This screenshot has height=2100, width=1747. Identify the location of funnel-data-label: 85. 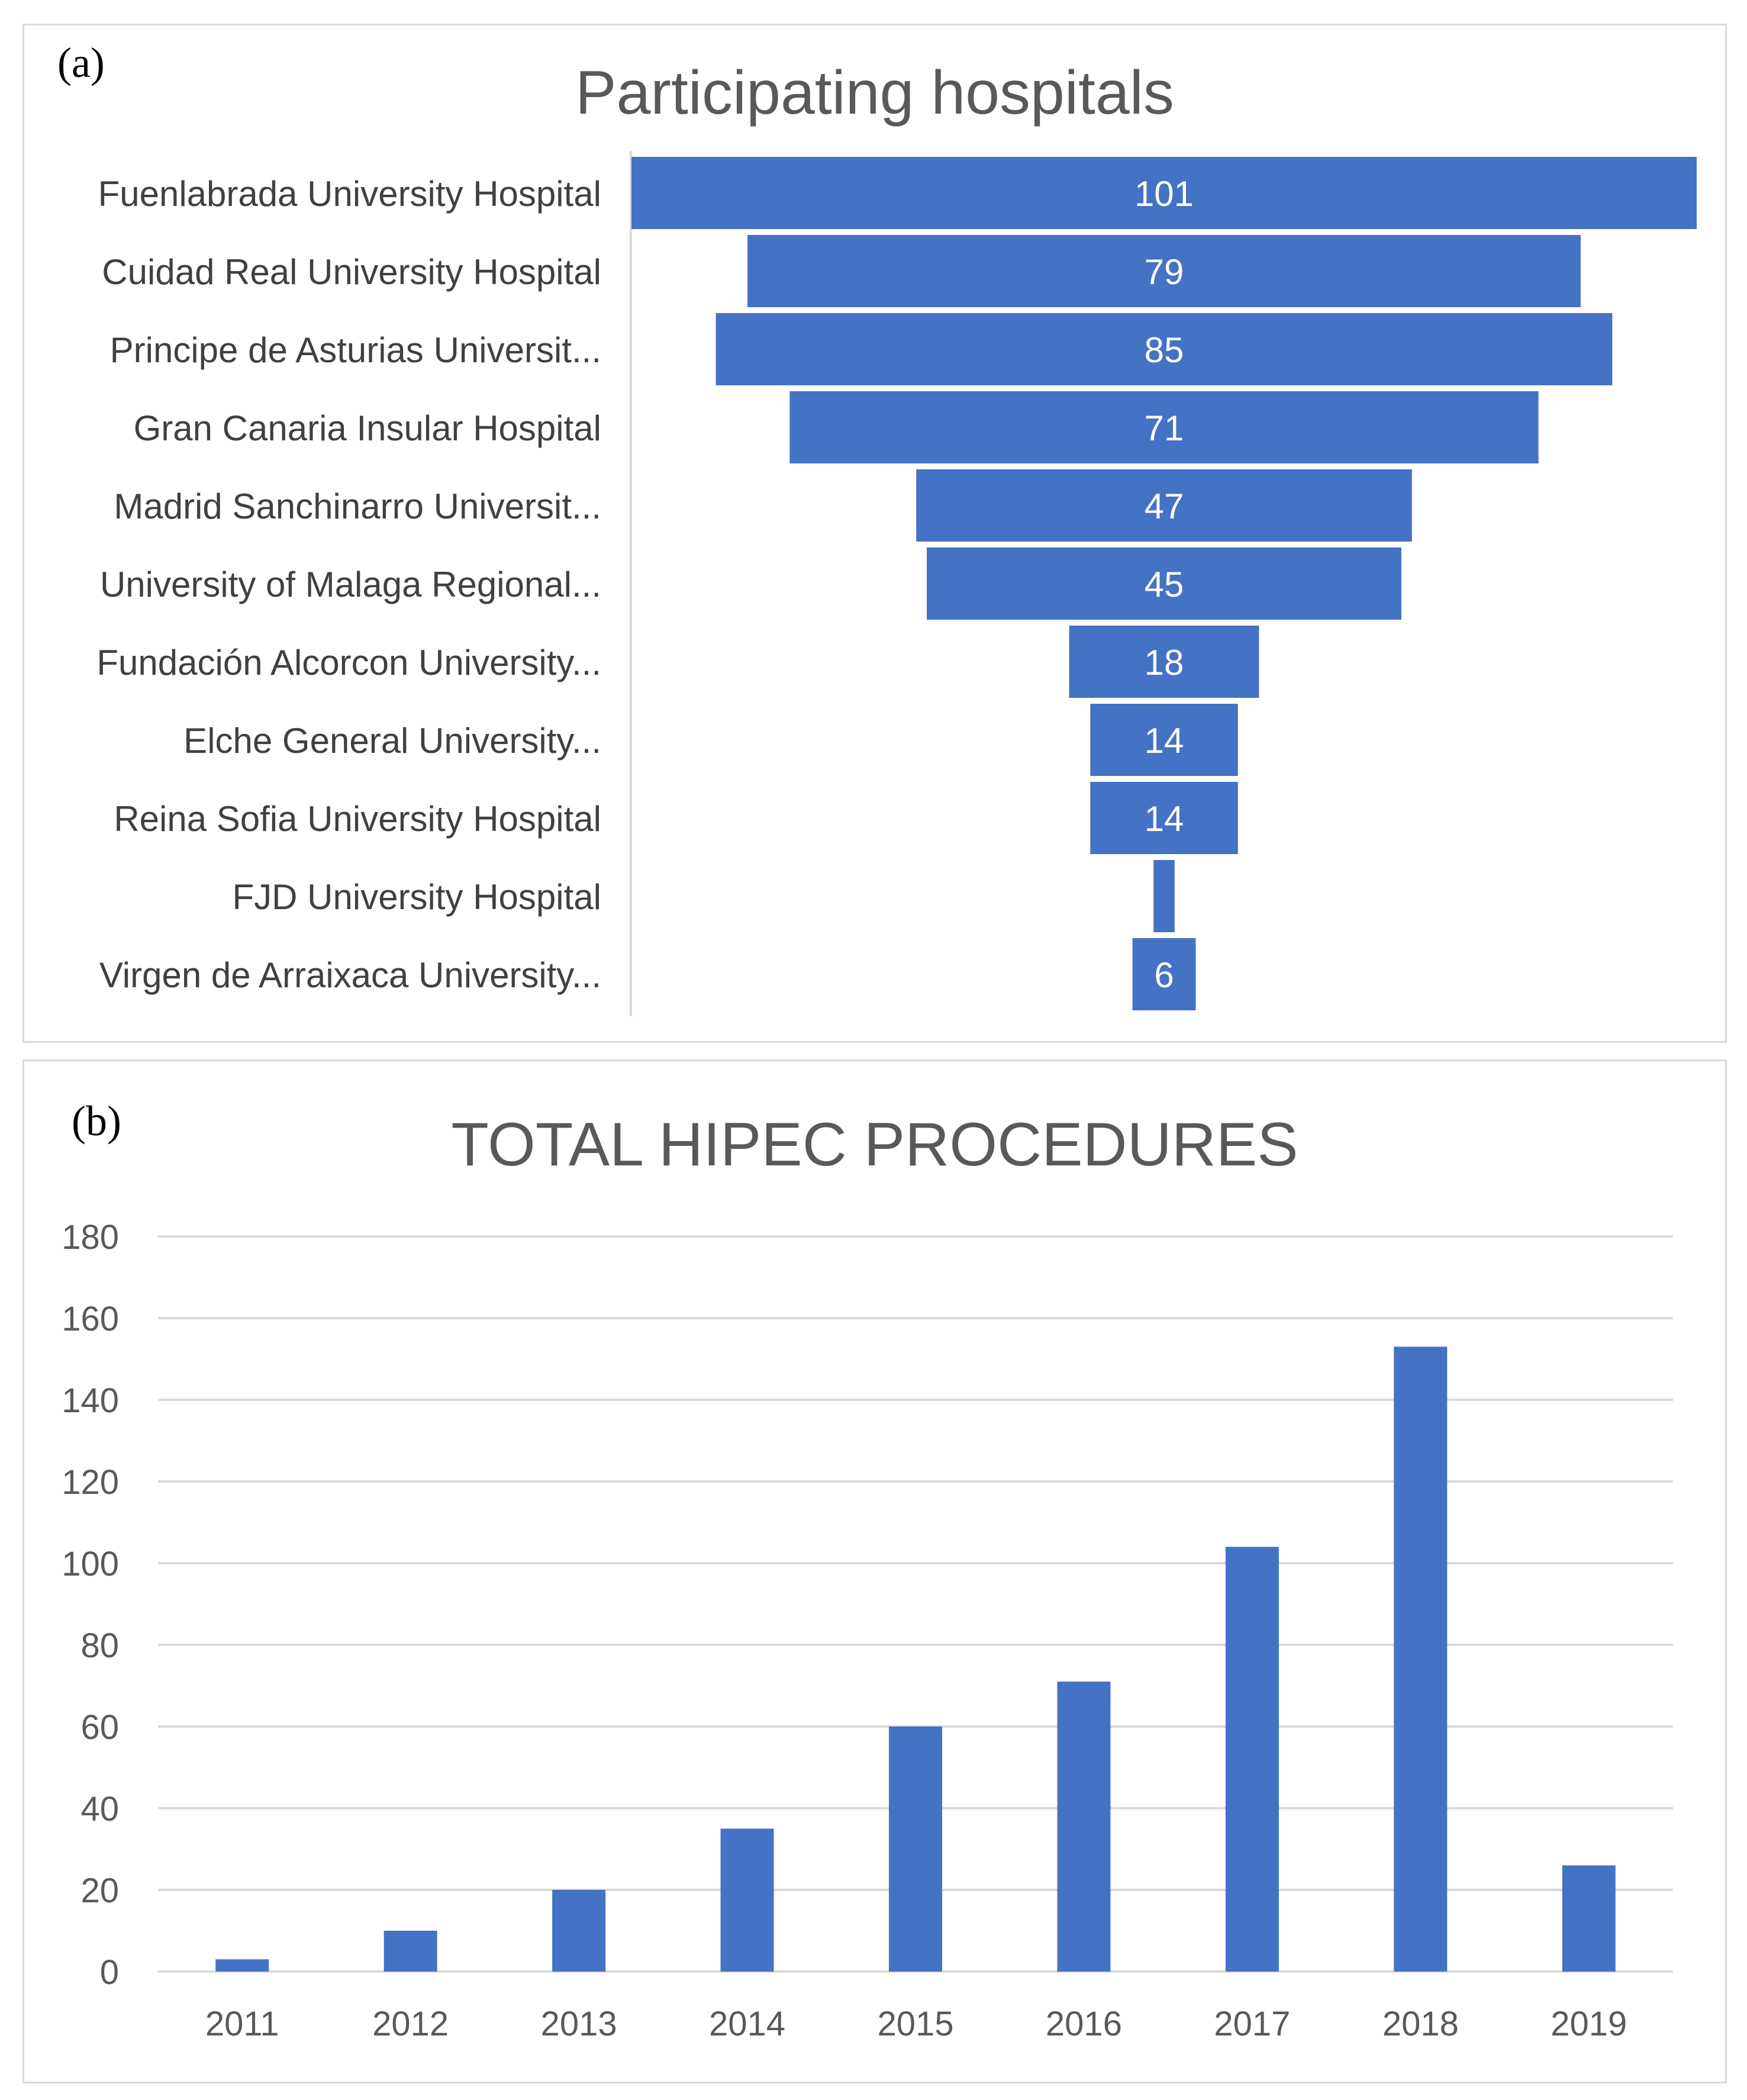
(1164, 350).